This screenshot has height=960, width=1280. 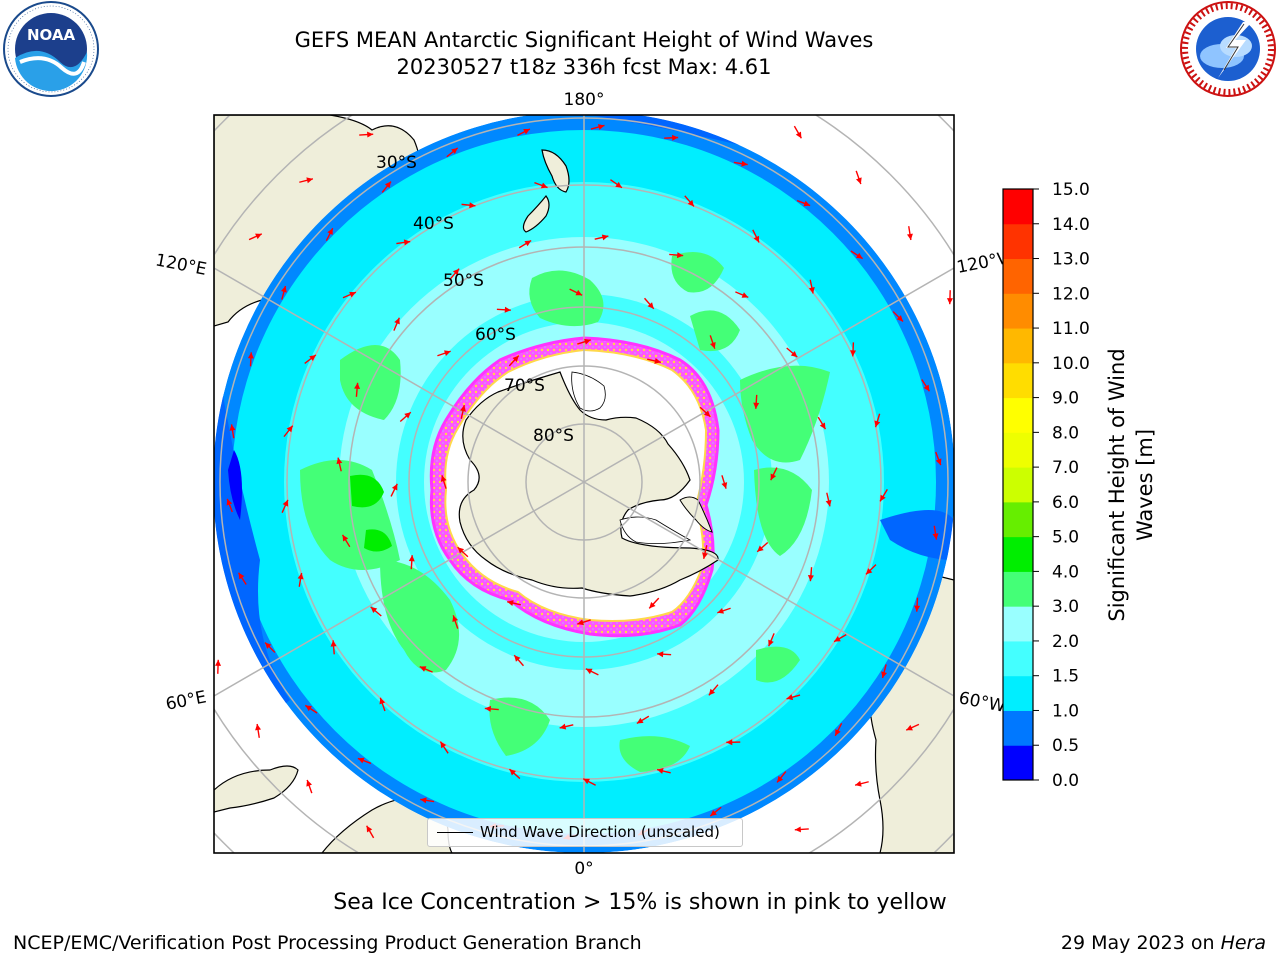 I want to click on lon-label-lower-left: 60°E, so click(x=186, y=700).